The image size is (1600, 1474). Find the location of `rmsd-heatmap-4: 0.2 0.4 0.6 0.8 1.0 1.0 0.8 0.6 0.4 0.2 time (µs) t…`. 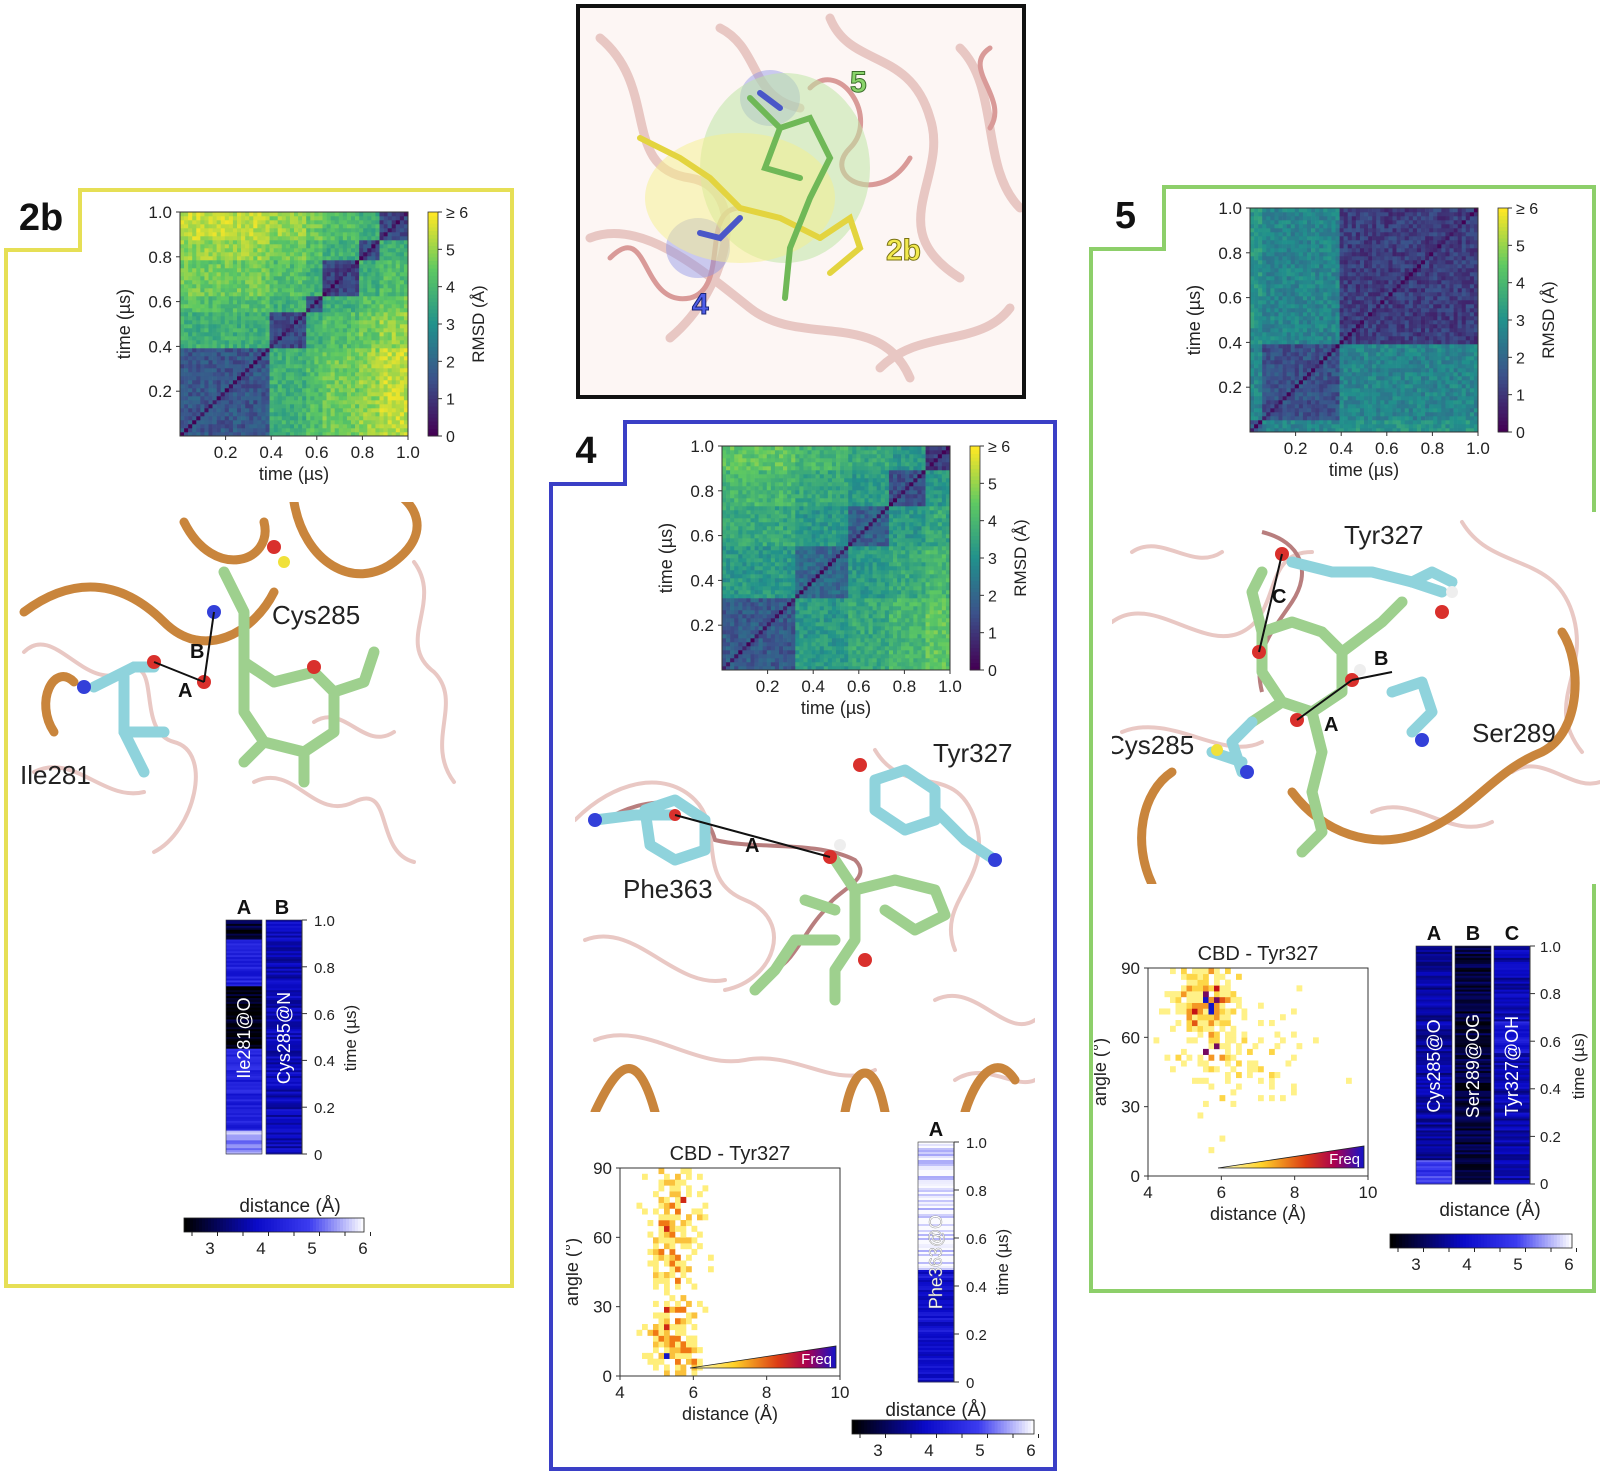

rmsd-heatmap-4: 0.2 0.4 0.6 0.8 1.0 1.0 0.8 0.6 0.4 0.2 time (µs) t… is located at coordinates (843, 579).